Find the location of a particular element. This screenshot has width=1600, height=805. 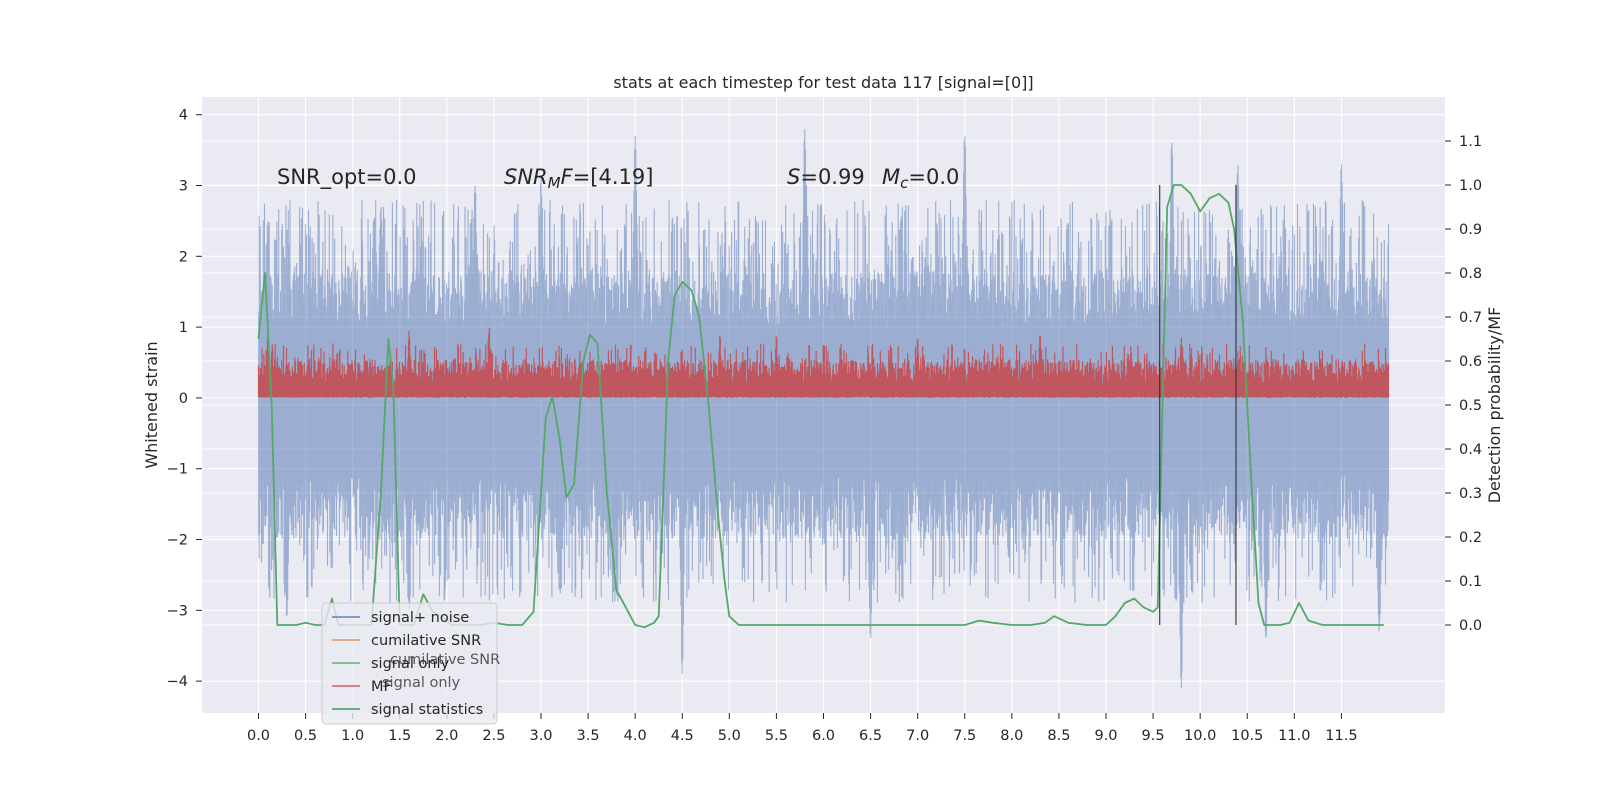

annotation-snr-opt: SNR_opt=0.0 is located at coordinates (347, 177).